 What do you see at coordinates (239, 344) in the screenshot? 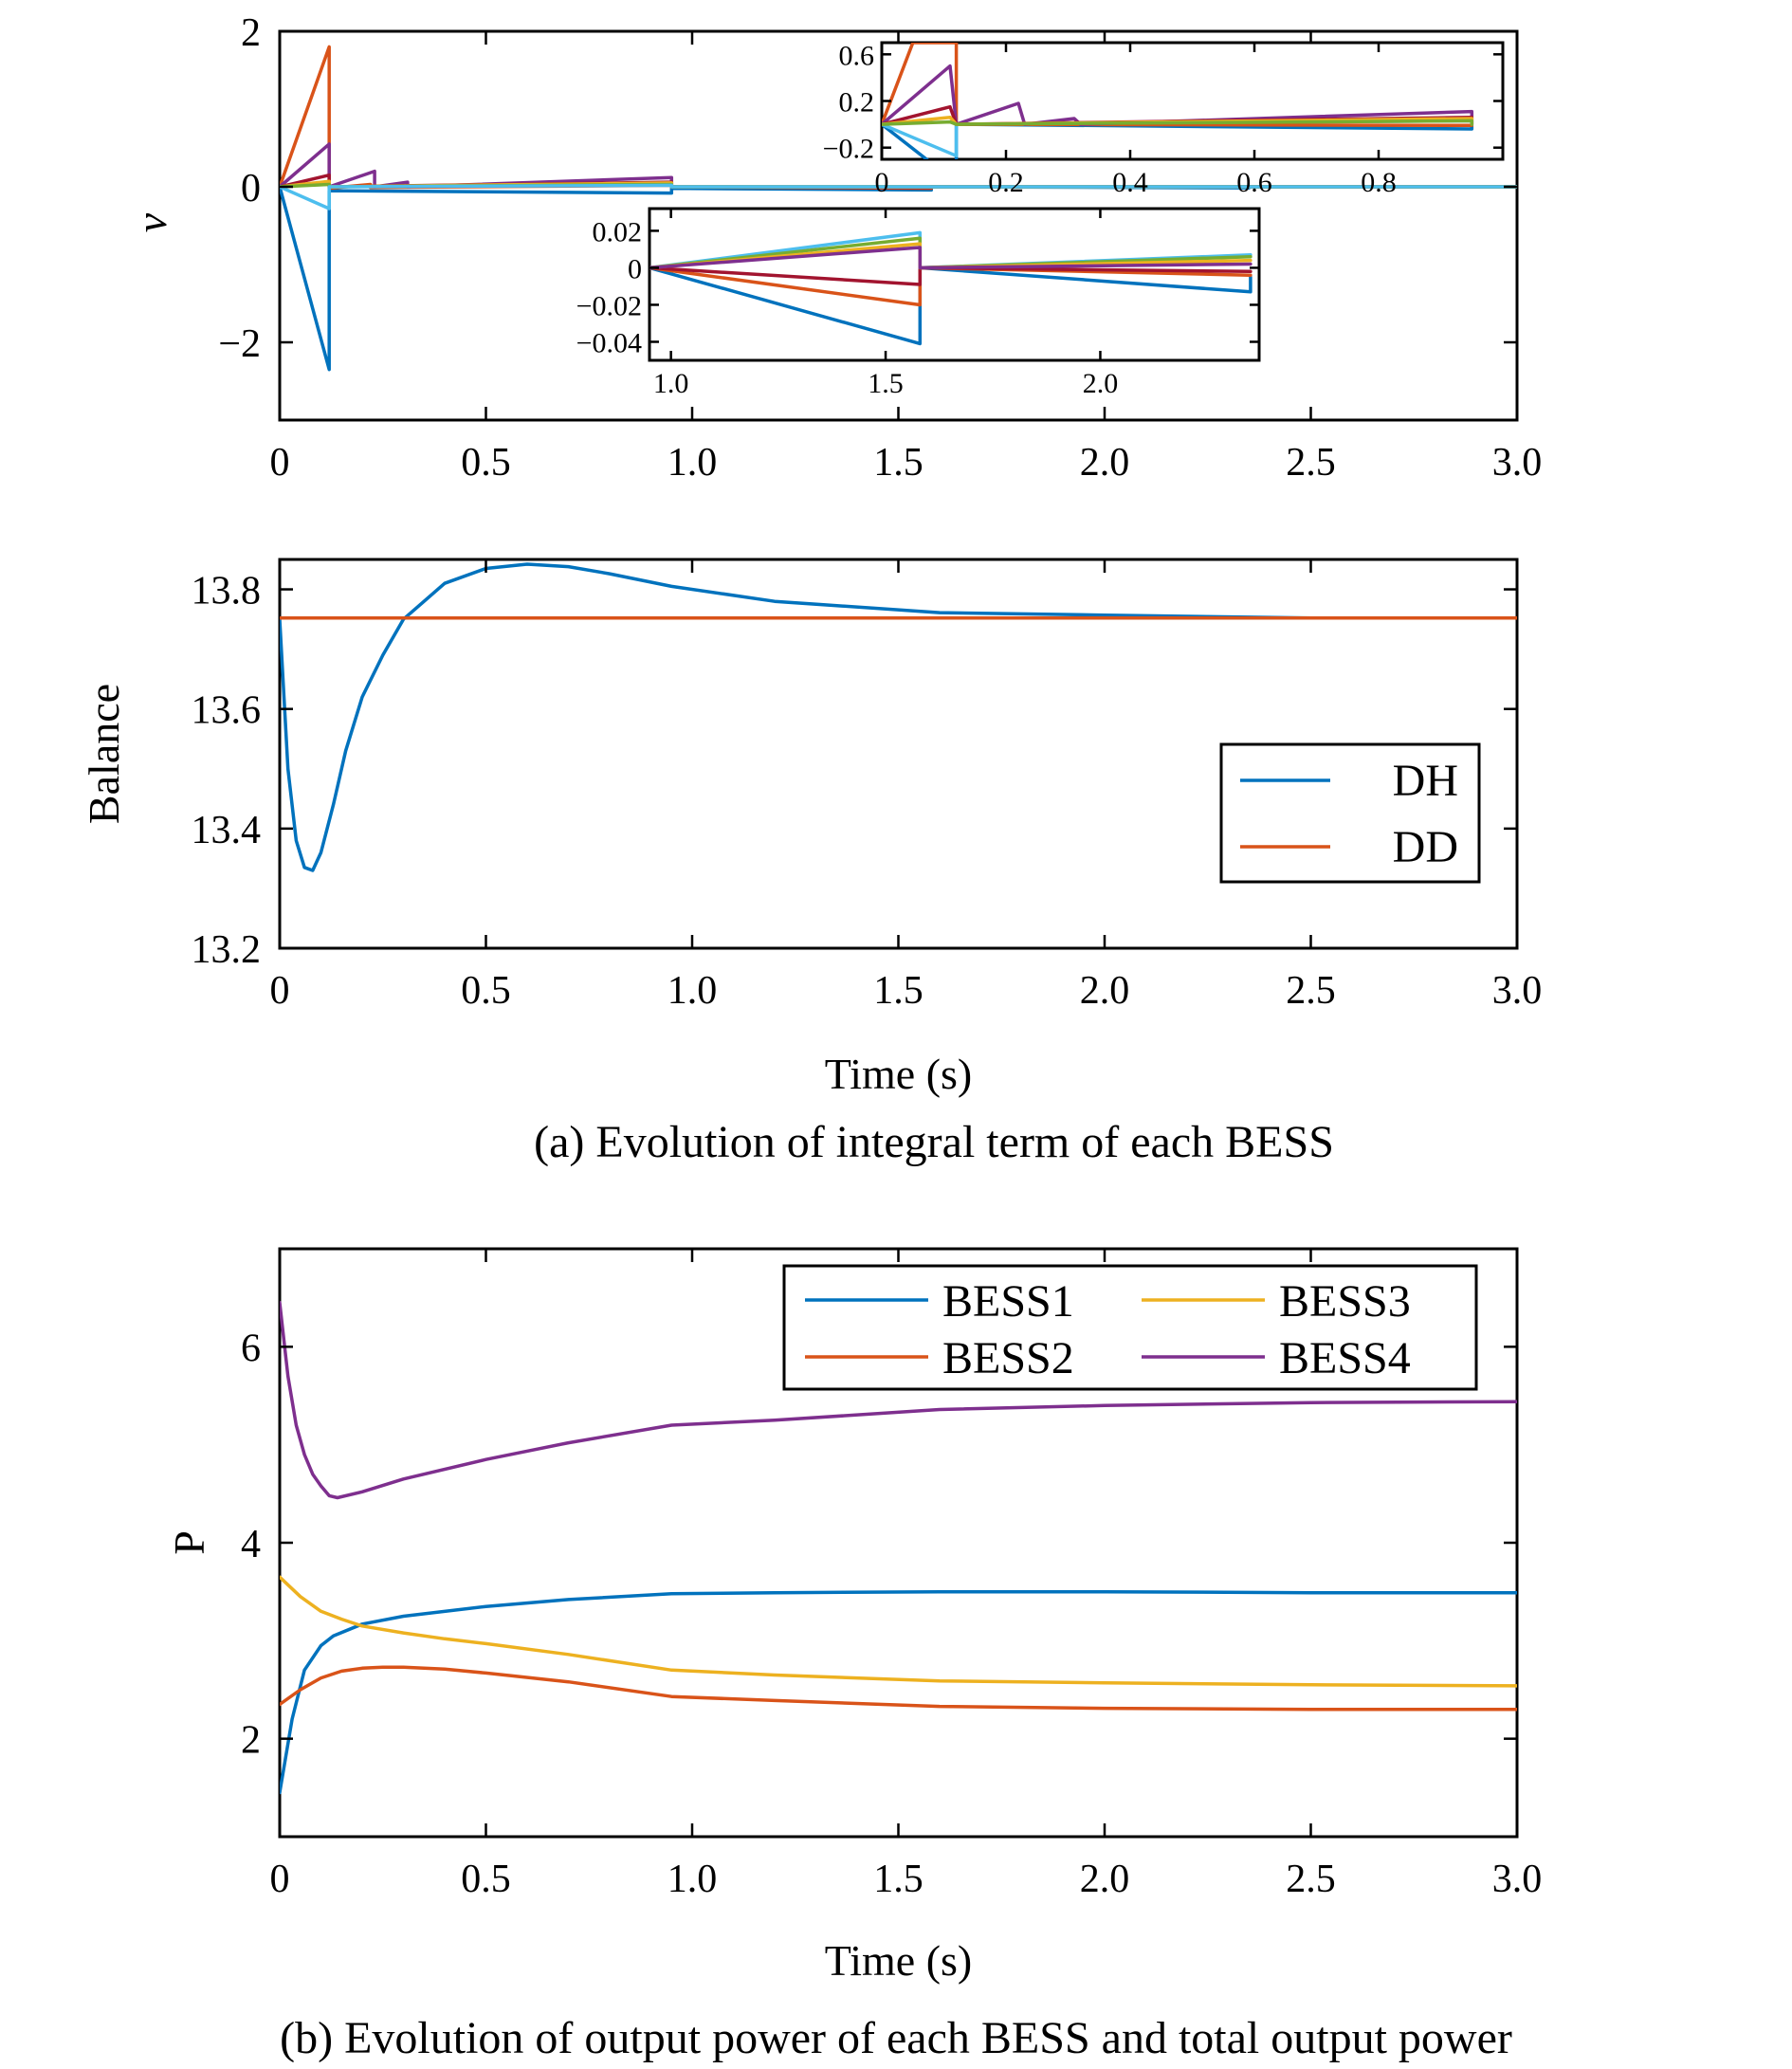
I see `v-ytick-label: −2` at bounding box center [239, 344].